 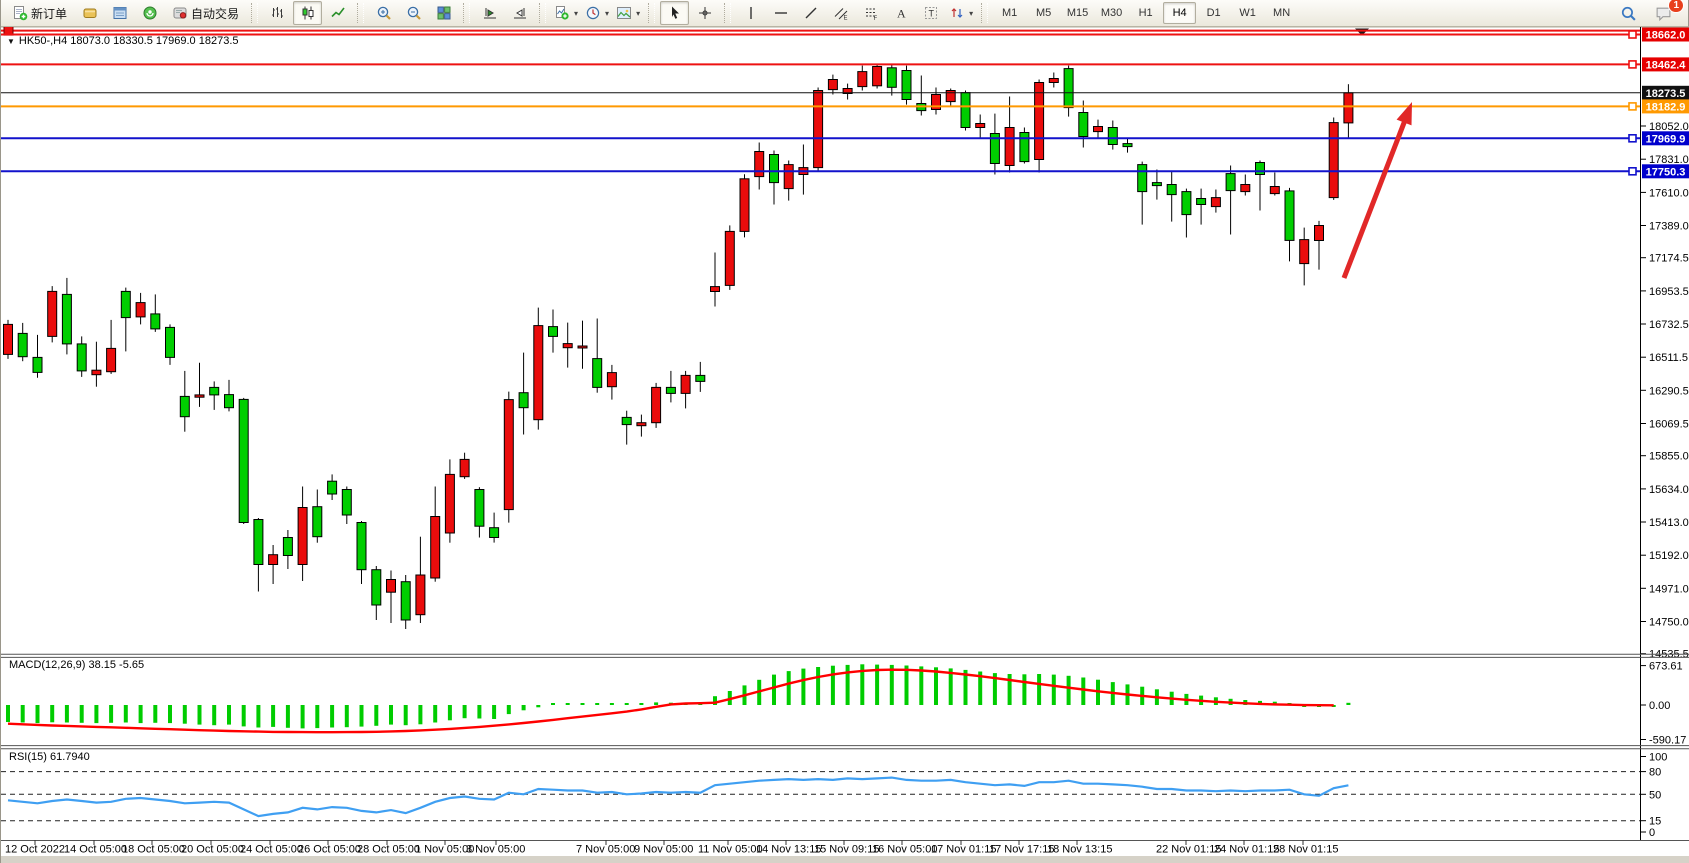 I want to click on text-icon: A, so click(x=901, y=14).